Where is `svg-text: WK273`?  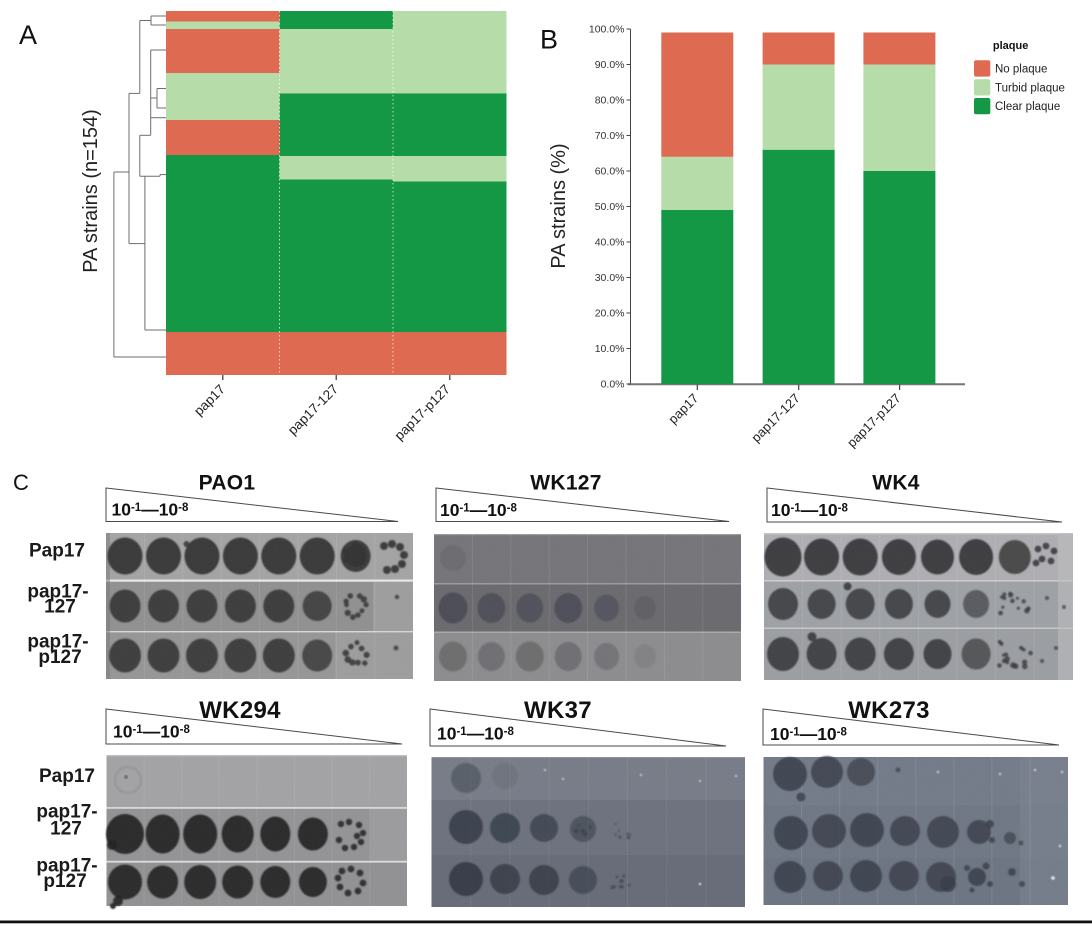 svg-text: WK273 is located at coordinates (889, 710).